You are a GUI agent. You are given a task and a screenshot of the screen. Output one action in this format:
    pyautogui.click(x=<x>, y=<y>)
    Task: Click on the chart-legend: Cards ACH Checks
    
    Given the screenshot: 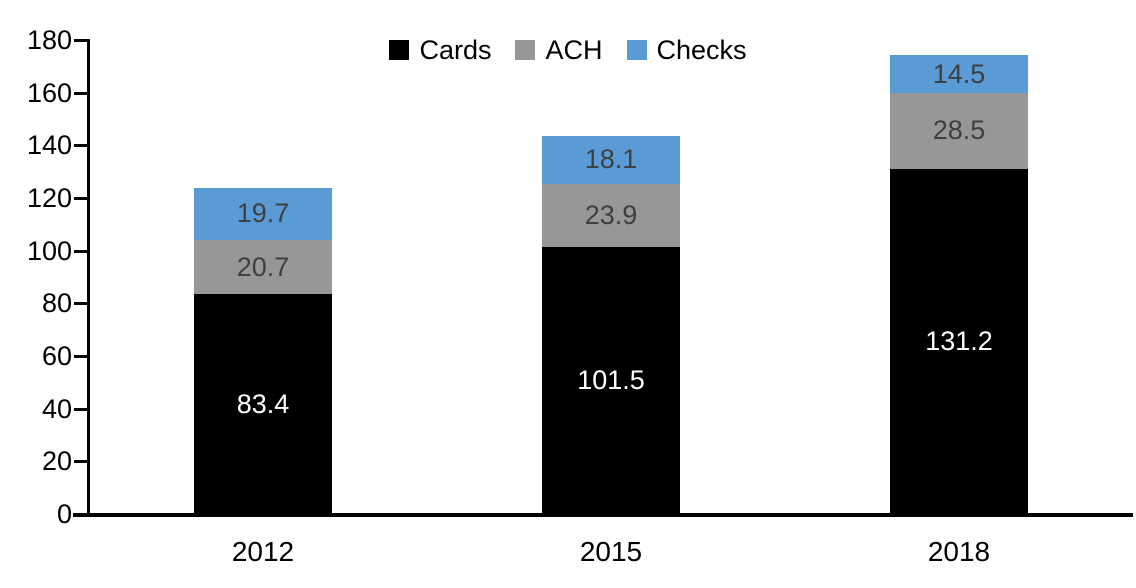 What is the action you would take?
    pyautogui.click(x=568, y=50)
    